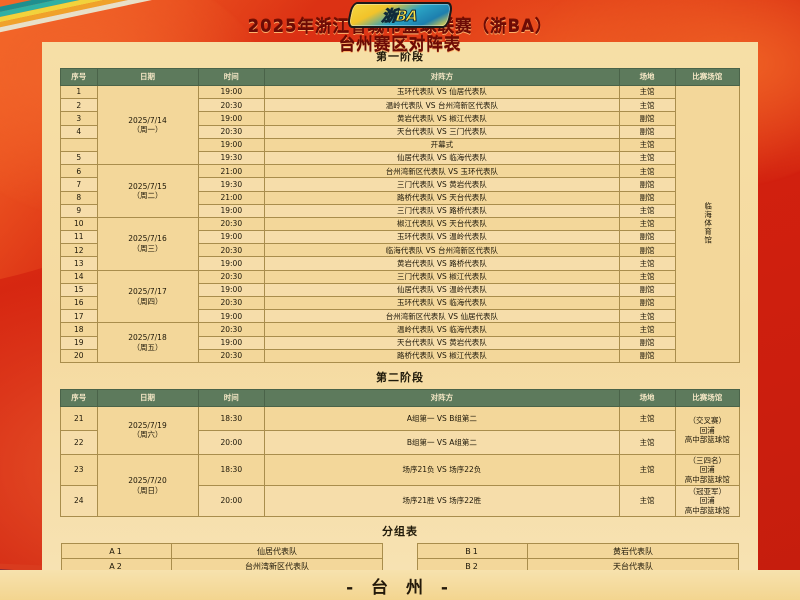 Image resolution: width=800 pixels, height=600 pixels. What do you see at coordinates (442, 197) in the screenshot?
I see `stage1-cell-match: 路桥代表队 VS 天台代表队` at bounding box center [442, 197].